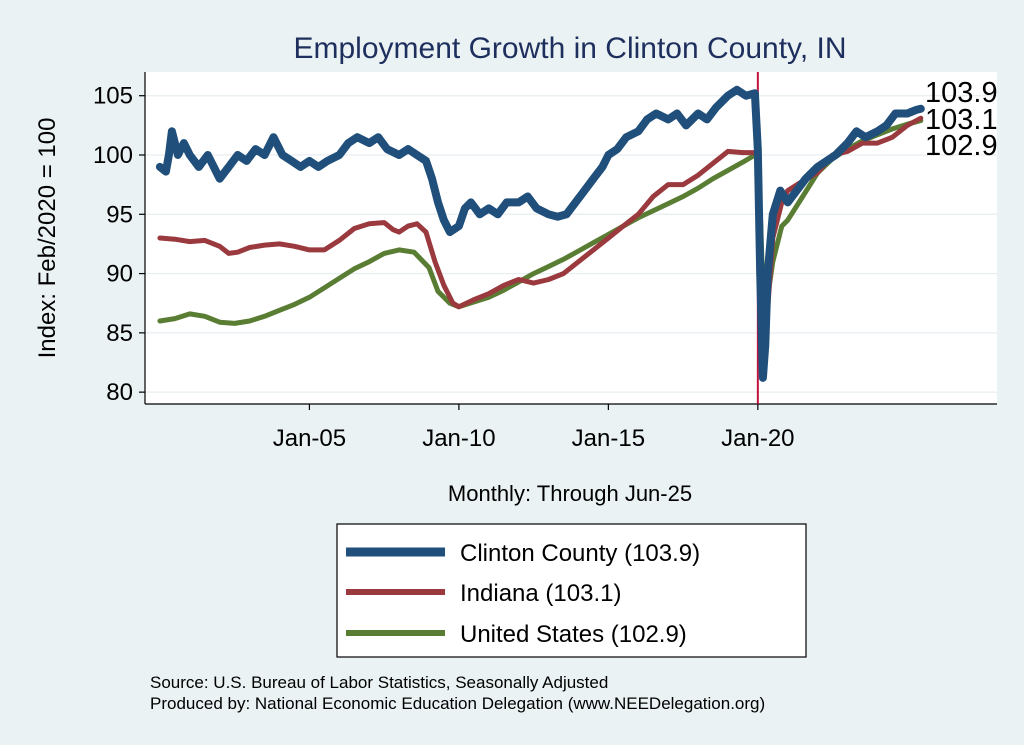 Image resolution: width=1024 pixels, height=745 pixels. I want to click on y-tick-label: 95, so click(119, 214).